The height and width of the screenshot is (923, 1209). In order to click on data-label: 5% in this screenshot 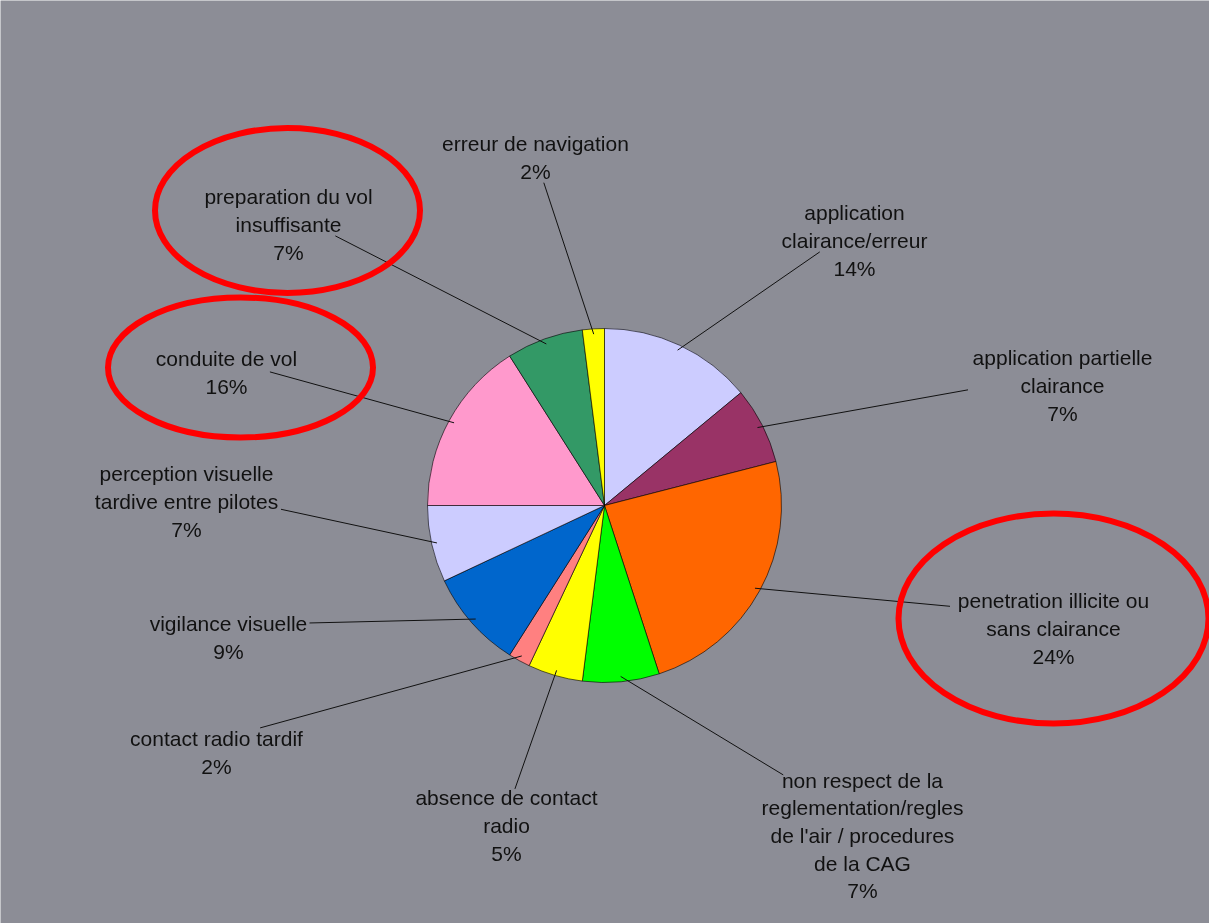, I will do `click(506, 853)`.